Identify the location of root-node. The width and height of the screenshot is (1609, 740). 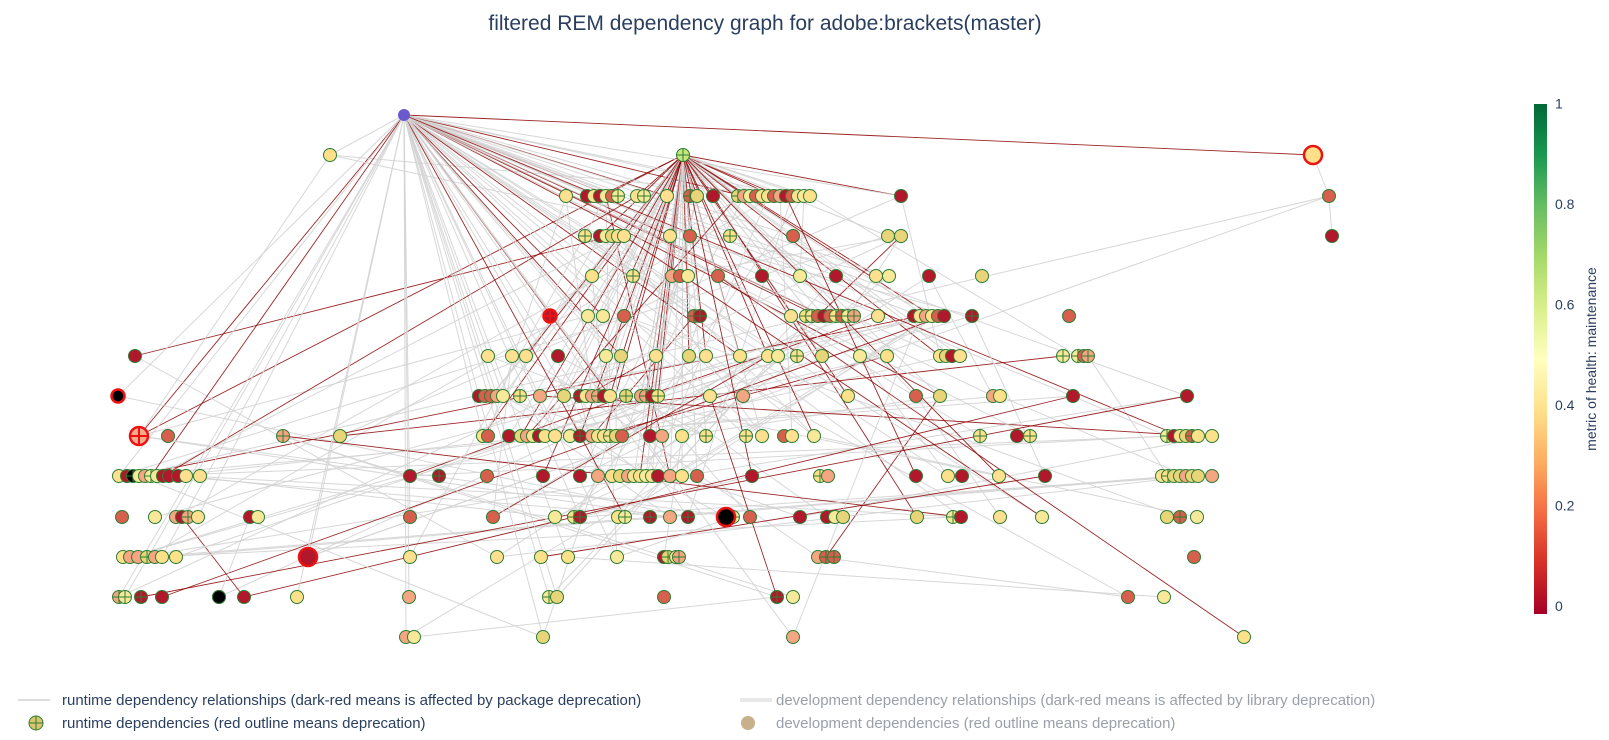
(404, 115).